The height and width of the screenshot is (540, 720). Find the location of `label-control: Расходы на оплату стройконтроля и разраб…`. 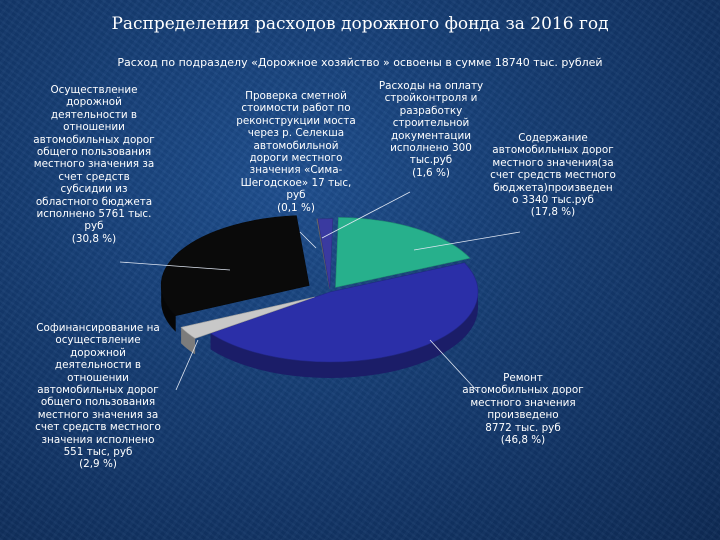

label-control: Расходы на оплату стройконтроля и разраб… is located at coordinates (431, 129).